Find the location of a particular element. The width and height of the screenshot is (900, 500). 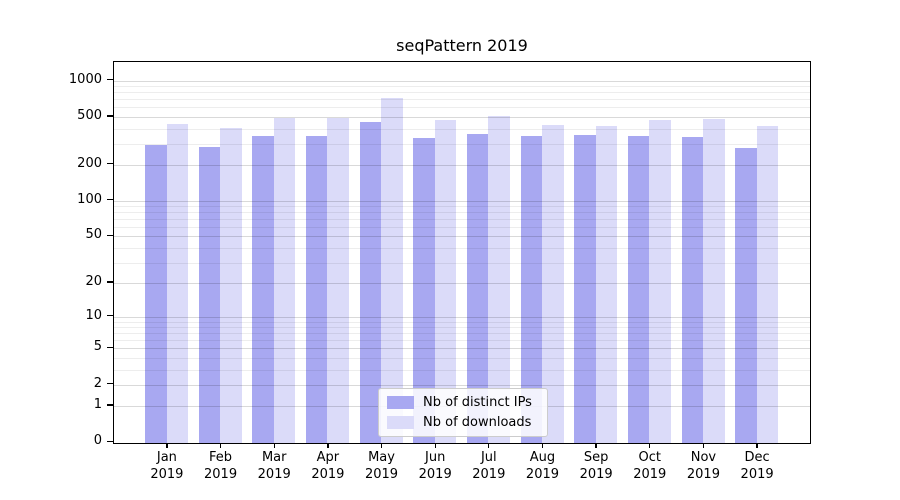

x-tick-jul is located at coordinates (489, 445).